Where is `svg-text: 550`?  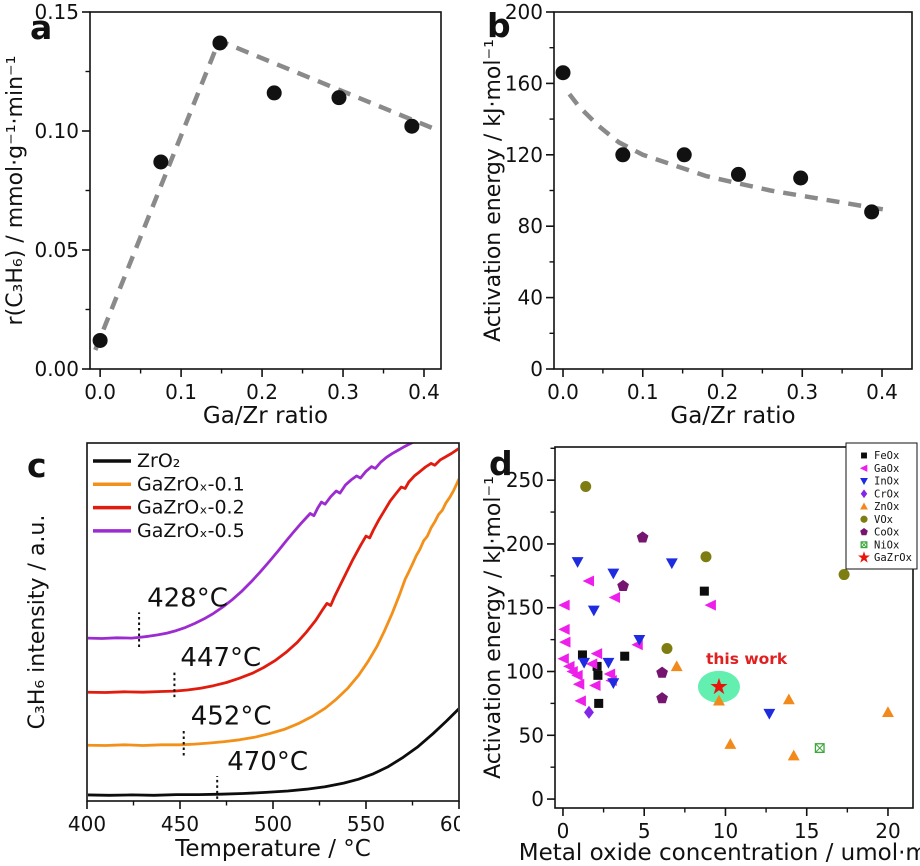 svg-text: 550 is located at coordinates (366, 824).